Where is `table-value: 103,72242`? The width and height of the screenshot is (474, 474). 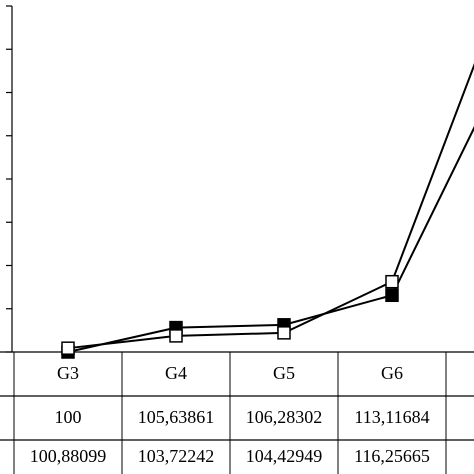
table-value: 103,72242 is located at coordinates (176, 456).